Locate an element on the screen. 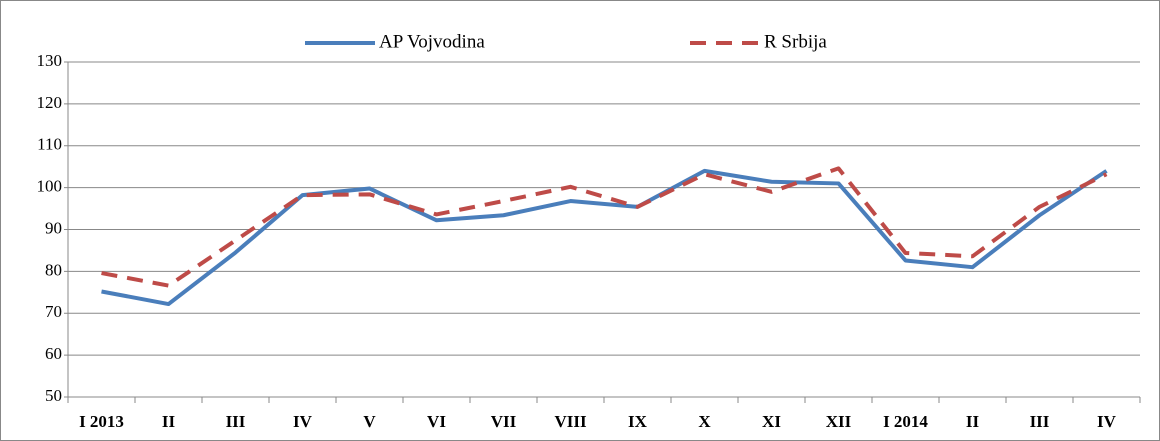  x-tick-label: VI is located at coordinates (436, 421).